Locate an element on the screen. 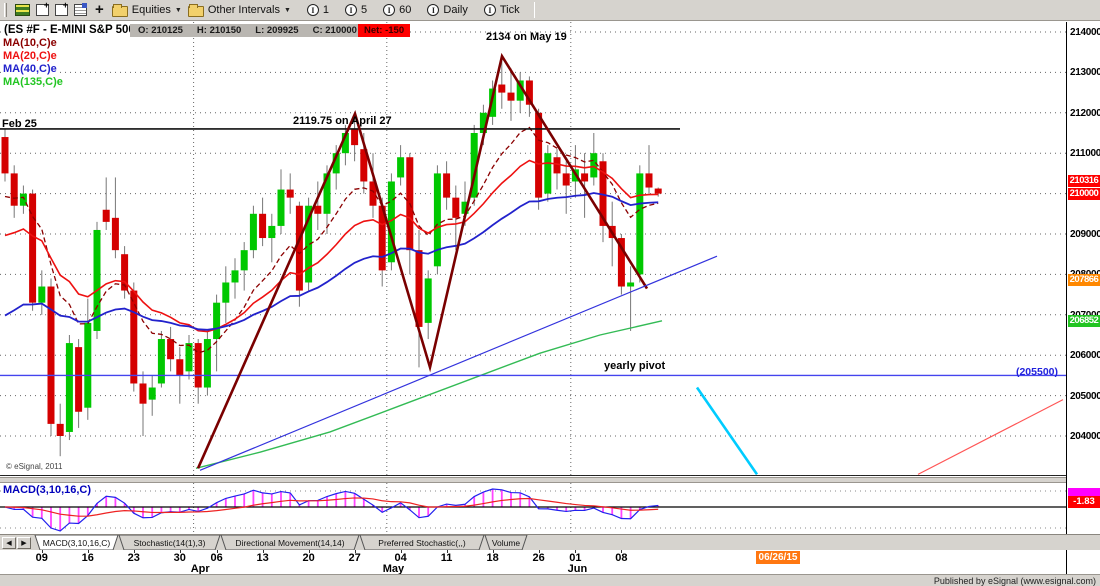  interval-label: Daily is located at coordinates (455, 10).